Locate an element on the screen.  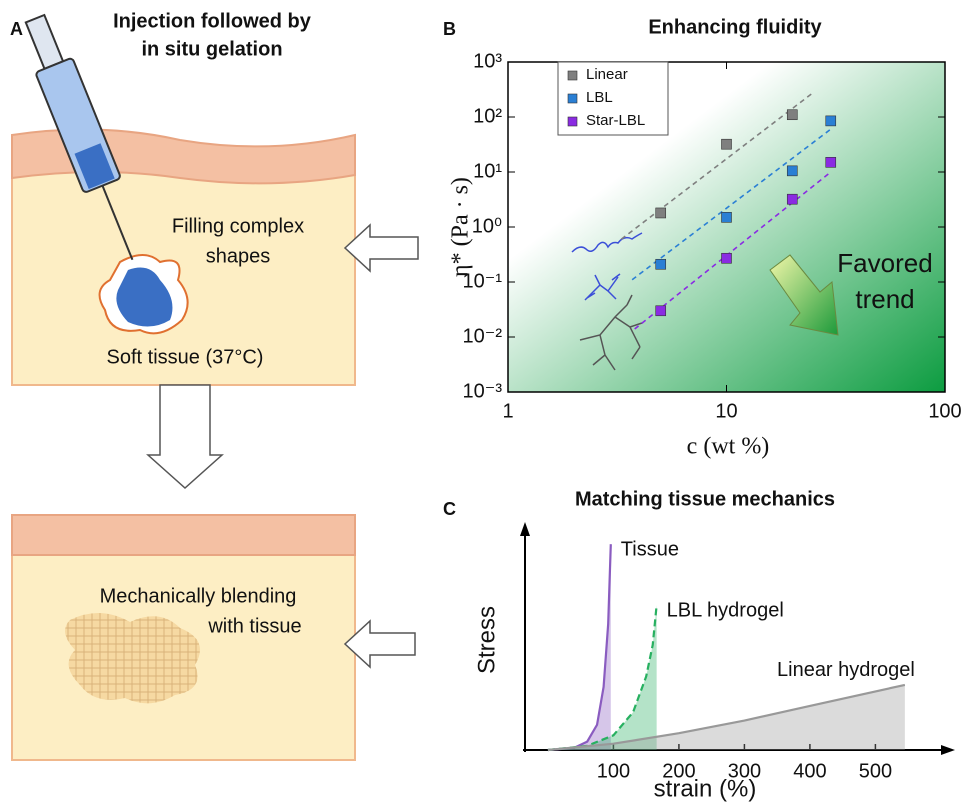
series-label: Tissue is located at coordinates (650, 549).